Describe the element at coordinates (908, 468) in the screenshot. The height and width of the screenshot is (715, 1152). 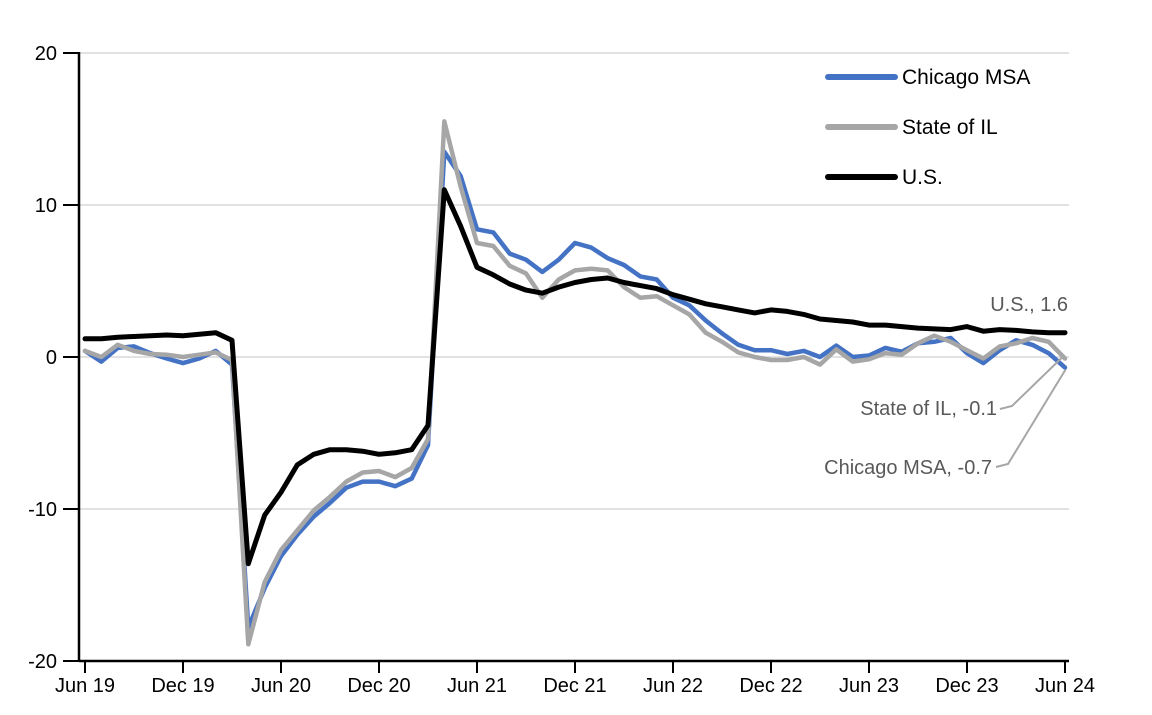
I see `annotation-chicago-msa-value: Chicago MSA, -0.7` at that location.